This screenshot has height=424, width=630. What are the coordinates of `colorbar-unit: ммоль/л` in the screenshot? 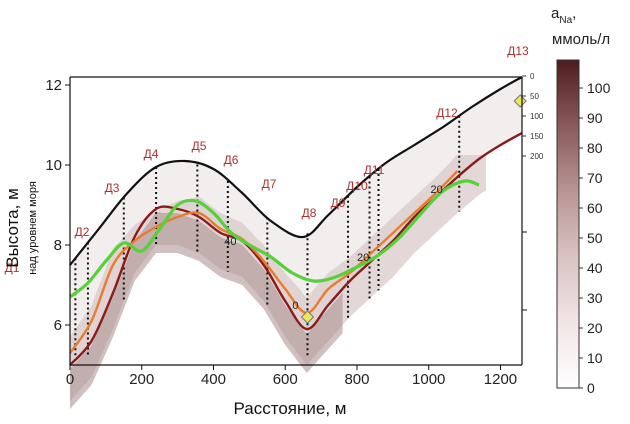 It's located at (581, 39).